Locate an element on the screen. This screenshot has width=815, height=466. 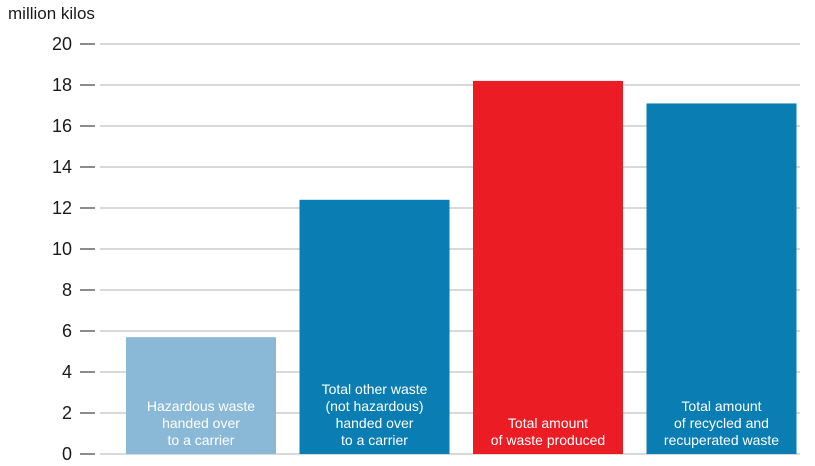
y-tick-label-12: 12 is located at coordinates (62, 208).